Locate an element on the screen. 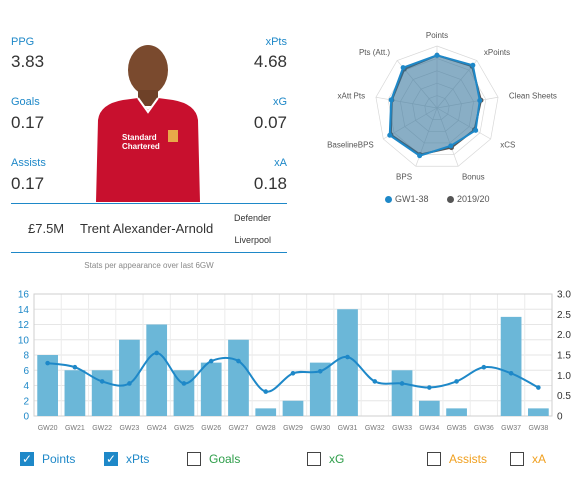 Image resolution: width=583 pixels, height=490 pixels. toggle-xa-label: xA is located at coordinates (539, 459).